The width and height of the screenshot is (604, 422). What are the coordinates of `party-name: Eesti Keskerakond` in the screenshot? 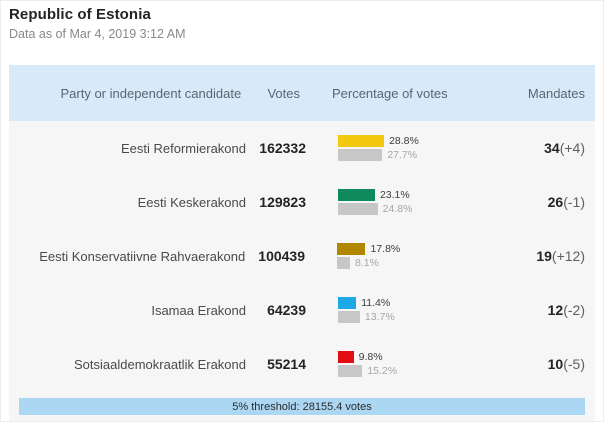 It's located at (191, 202).